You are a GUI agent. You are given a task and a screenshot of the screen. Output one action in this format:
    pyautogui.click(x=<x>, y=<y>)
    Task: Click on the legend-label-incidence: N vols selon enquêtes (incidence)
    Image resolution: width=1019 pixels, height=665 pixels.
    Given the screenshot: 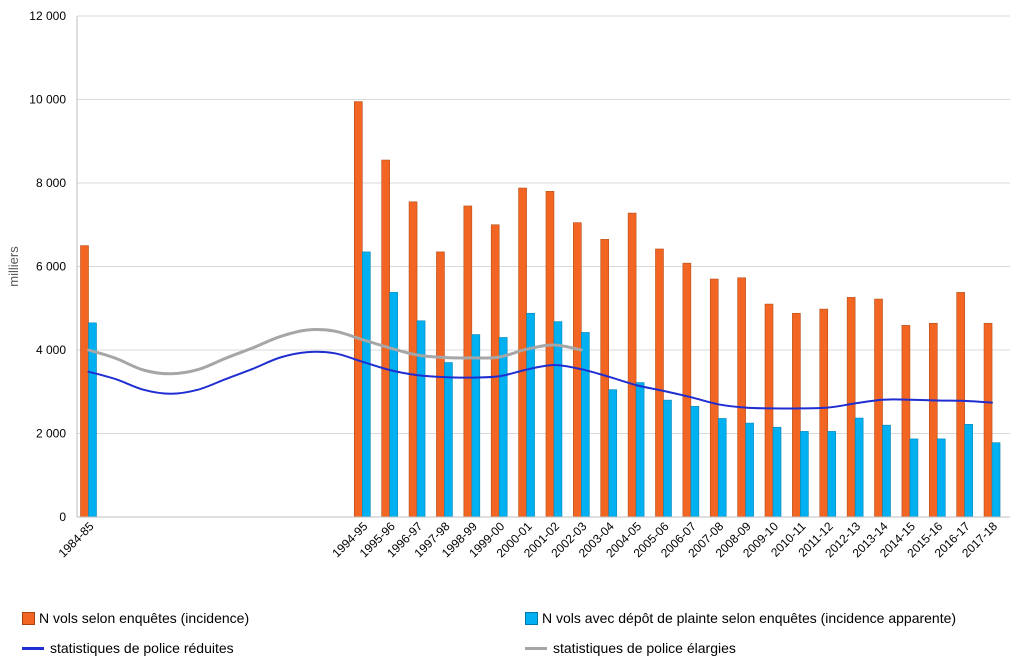 What is the action you would take?
    pyautogui.click(x=144, y=618)
    